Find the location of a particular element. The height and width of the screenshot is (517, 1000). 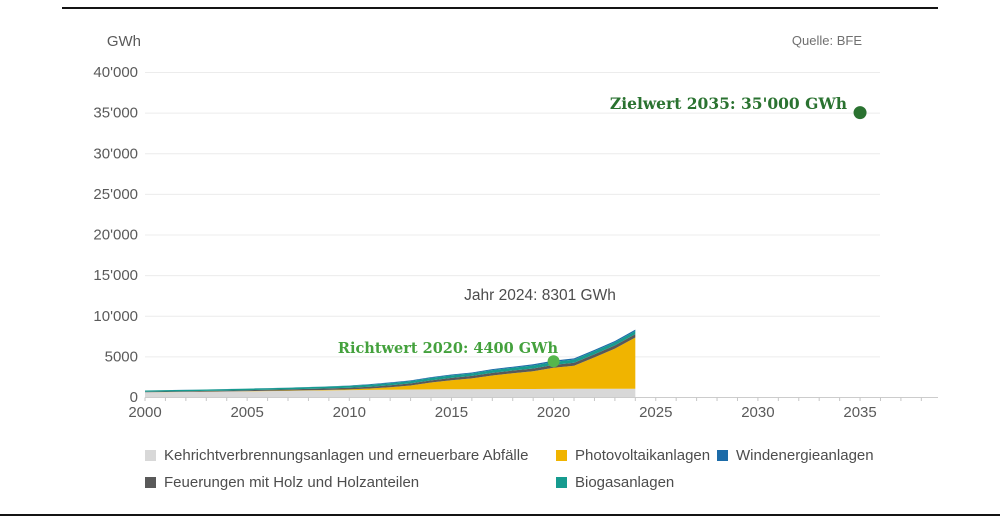

legend-item-wind: Windenergieanlagen is located at coordinates (795, 455).